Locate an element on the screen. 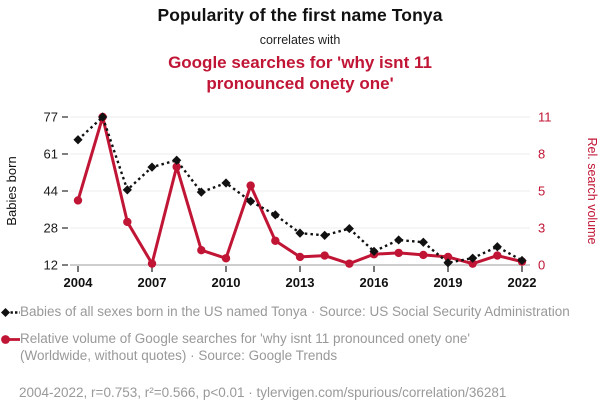 This screenshot has width=600, height=414. left-axis-tick-label: 61 is located at coordinates (51, 154).